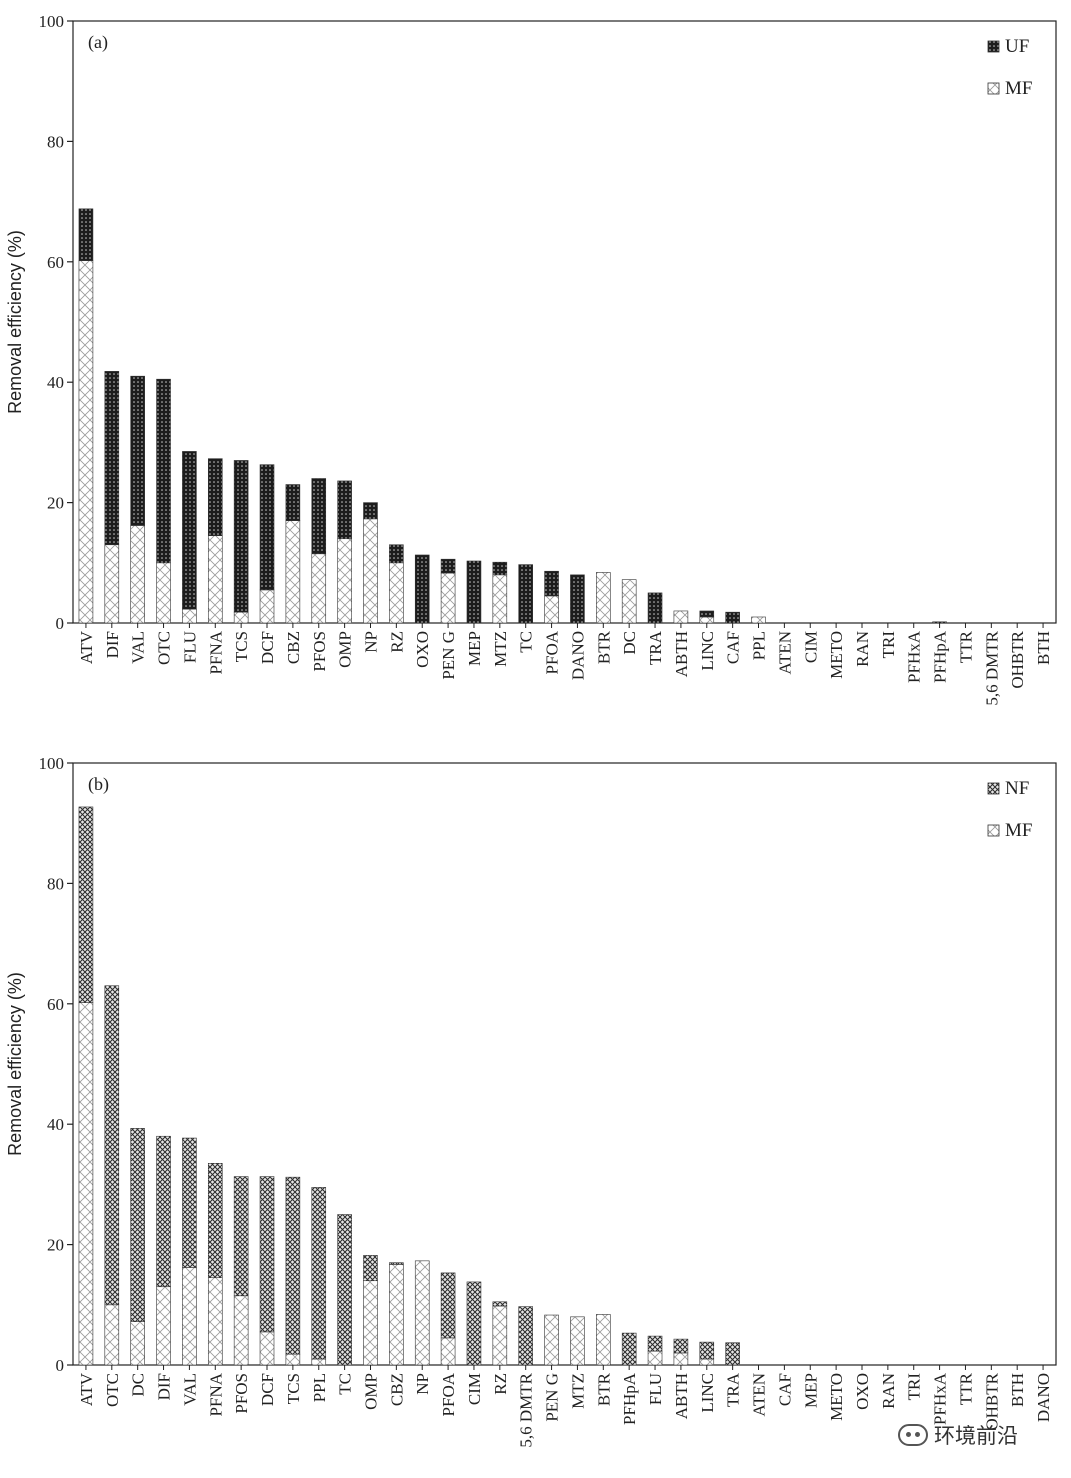 The height and width of the screenshot is (1478, 1071). Describe the element at coordinates (1008, 46) in the screenshot. I see `legend-item: UF` at that location.